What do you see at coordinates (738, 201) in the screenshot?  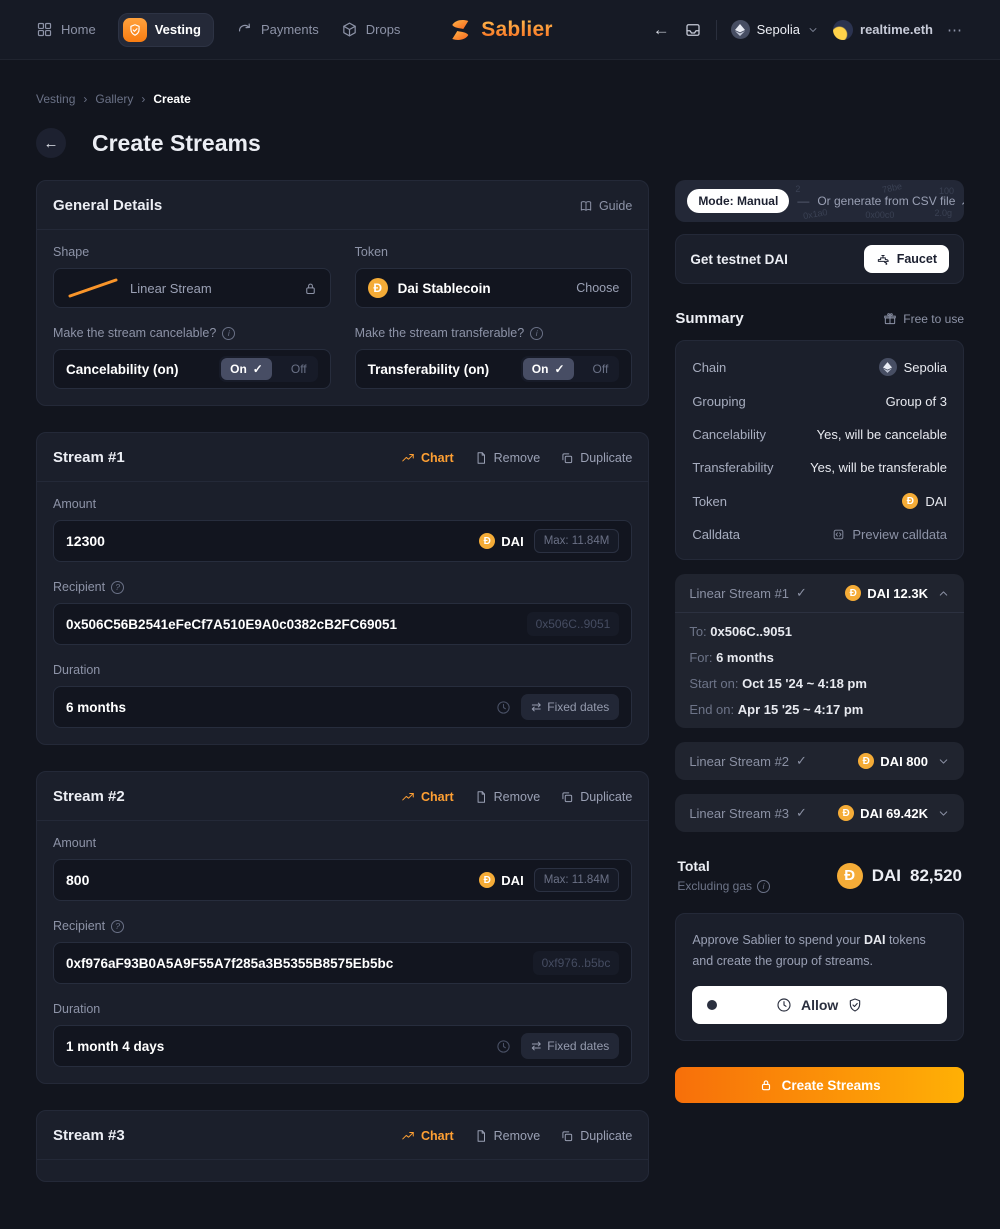 I see `mode-manual-pill: Mode: Manual` at bounding box center [738, 201].